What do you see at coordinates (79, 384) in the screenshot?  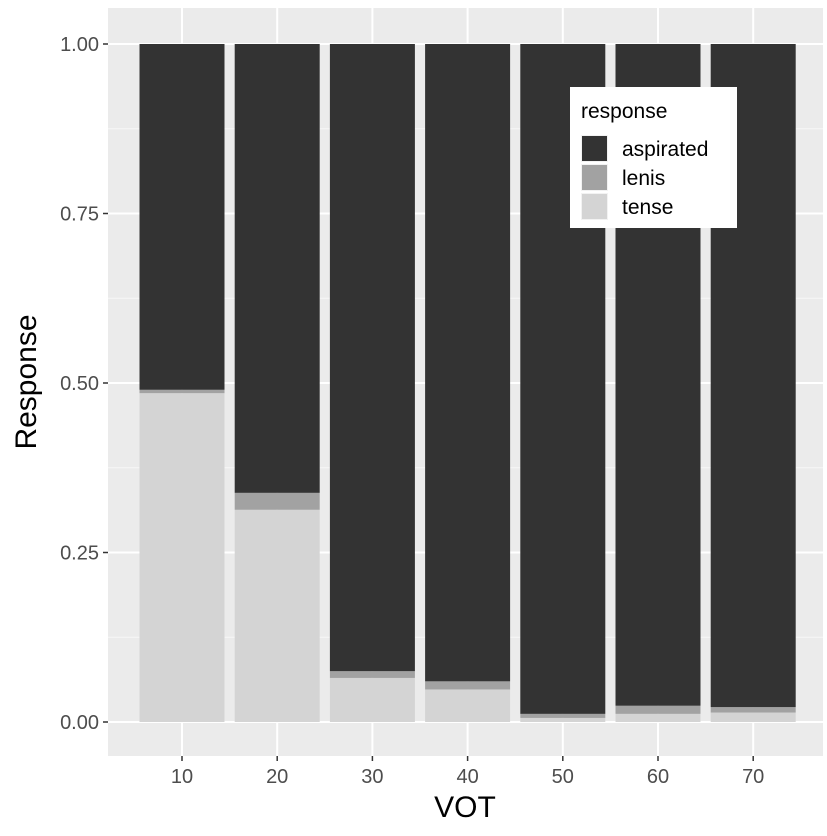 I see `y-tick-label: 0.50` at bounding box center [79, 384].